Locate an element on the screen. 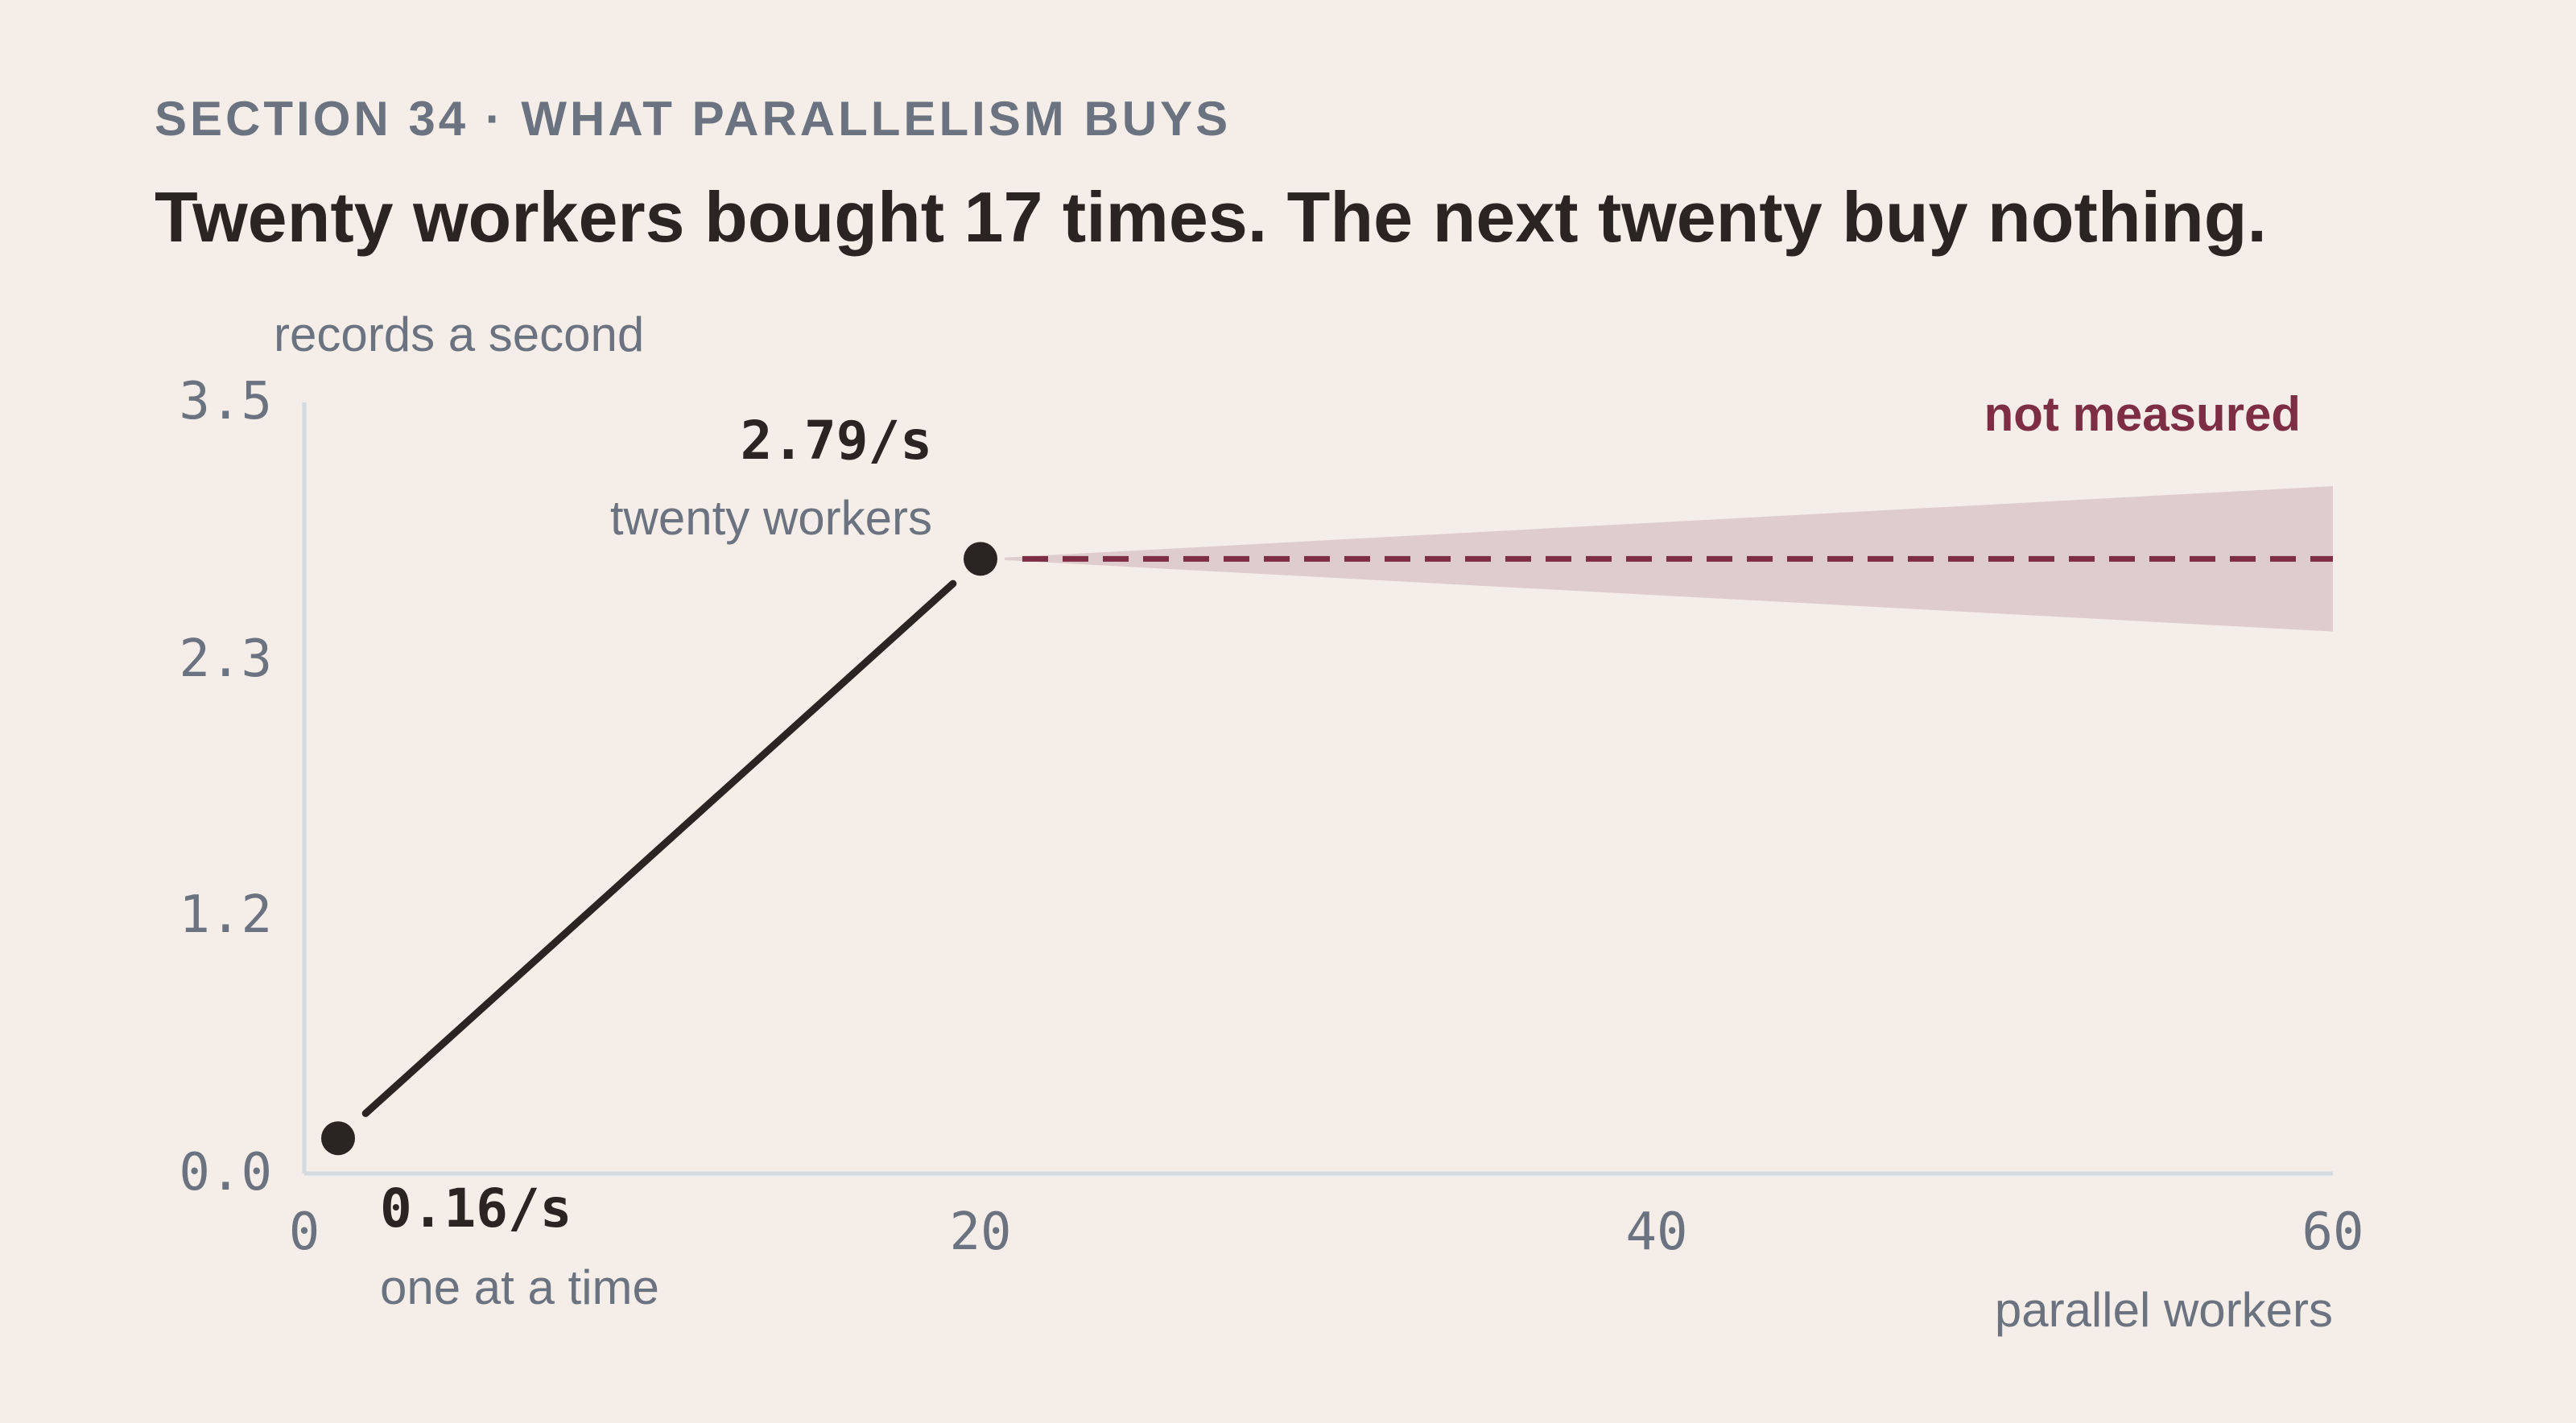 This screenshot has height=1423, width=2576. y-axis-title: records a second is located at coordinates (459, 334).